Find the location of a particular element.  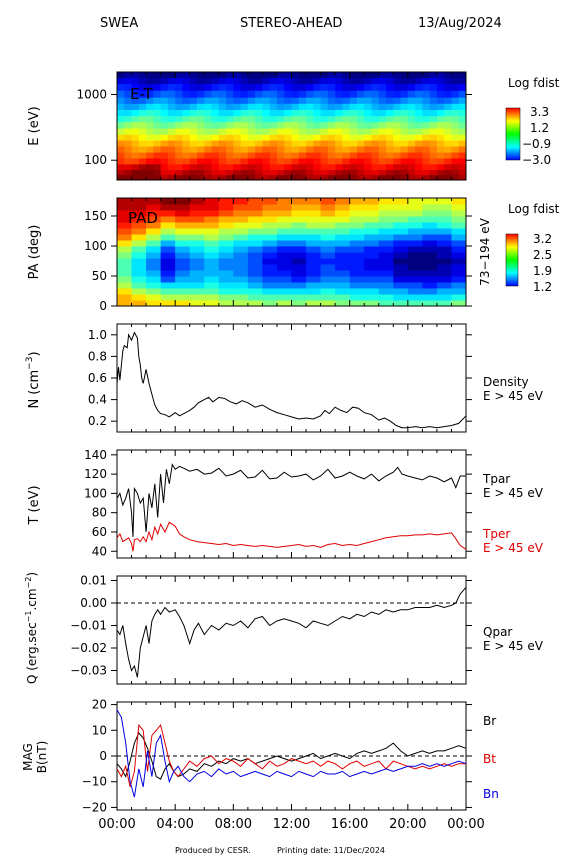

pad-cbar-tick-1: 3.2 is located at coordinates (542, 239).